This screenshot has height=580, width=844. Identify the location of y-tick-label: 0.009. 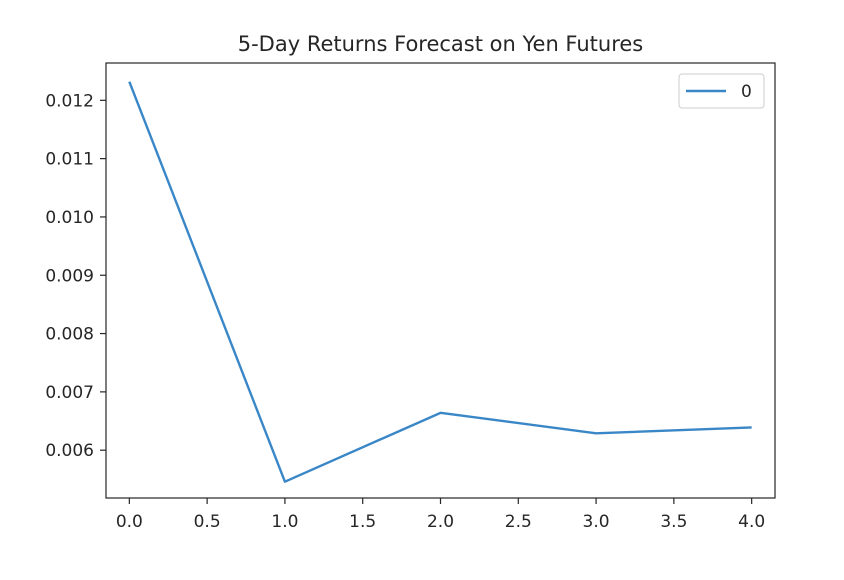
(69, 276).